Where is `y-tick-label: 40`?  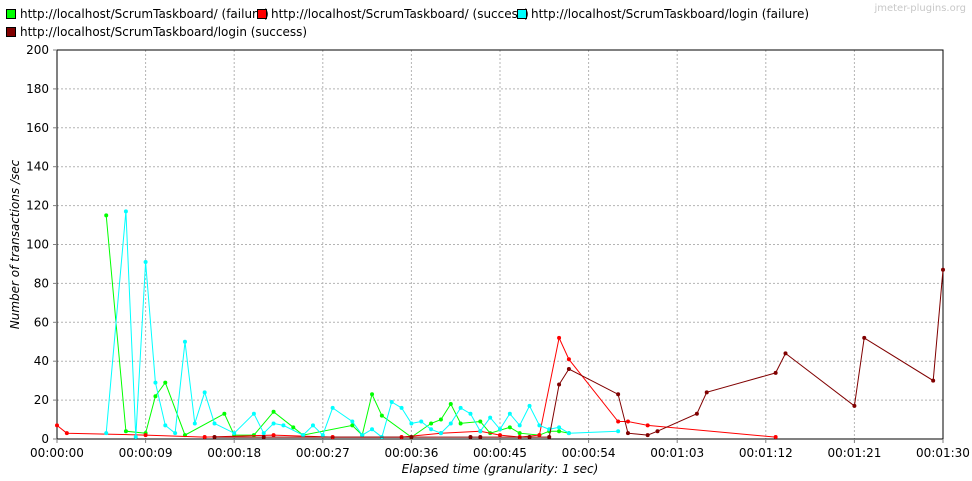
y-tick-label: 40 is located at coordinates (41, 361).